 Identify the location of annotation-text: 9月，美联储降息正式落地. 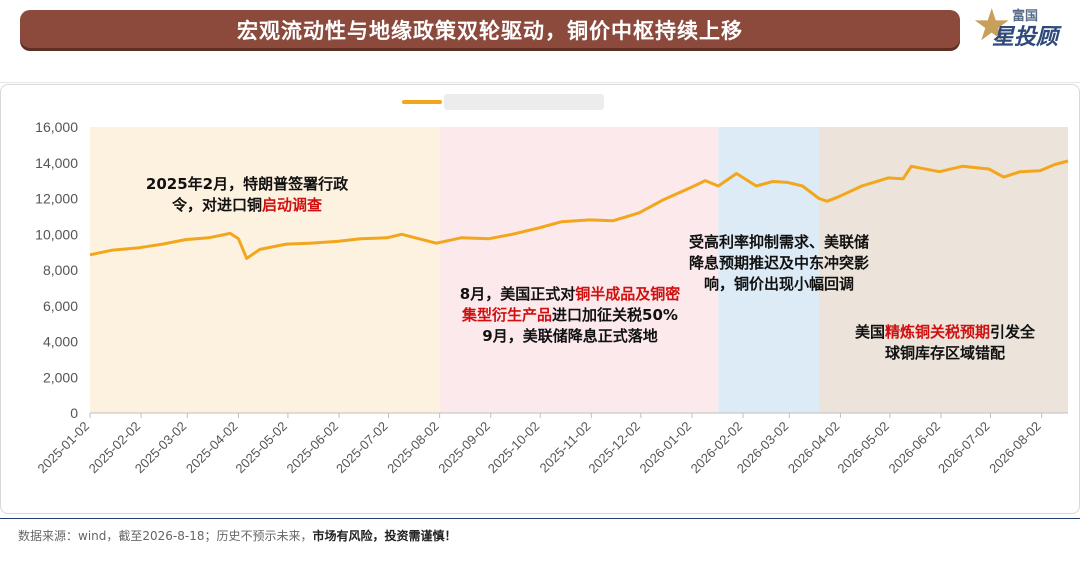
(570, 336).